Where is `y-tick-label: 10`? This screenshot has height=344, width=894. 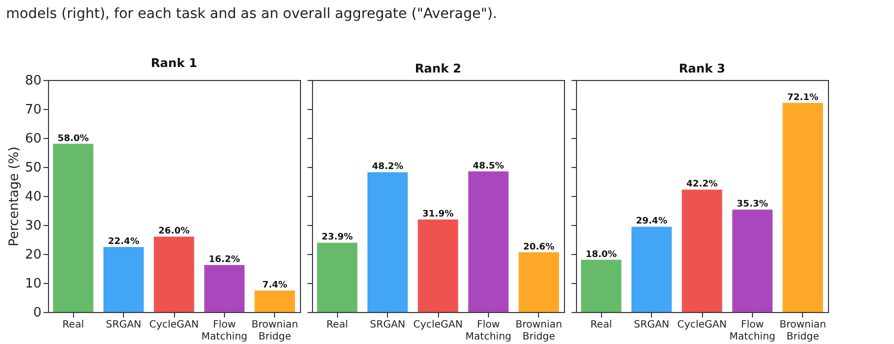 y-tick-label: 10 is located at coordinates (33, 284).